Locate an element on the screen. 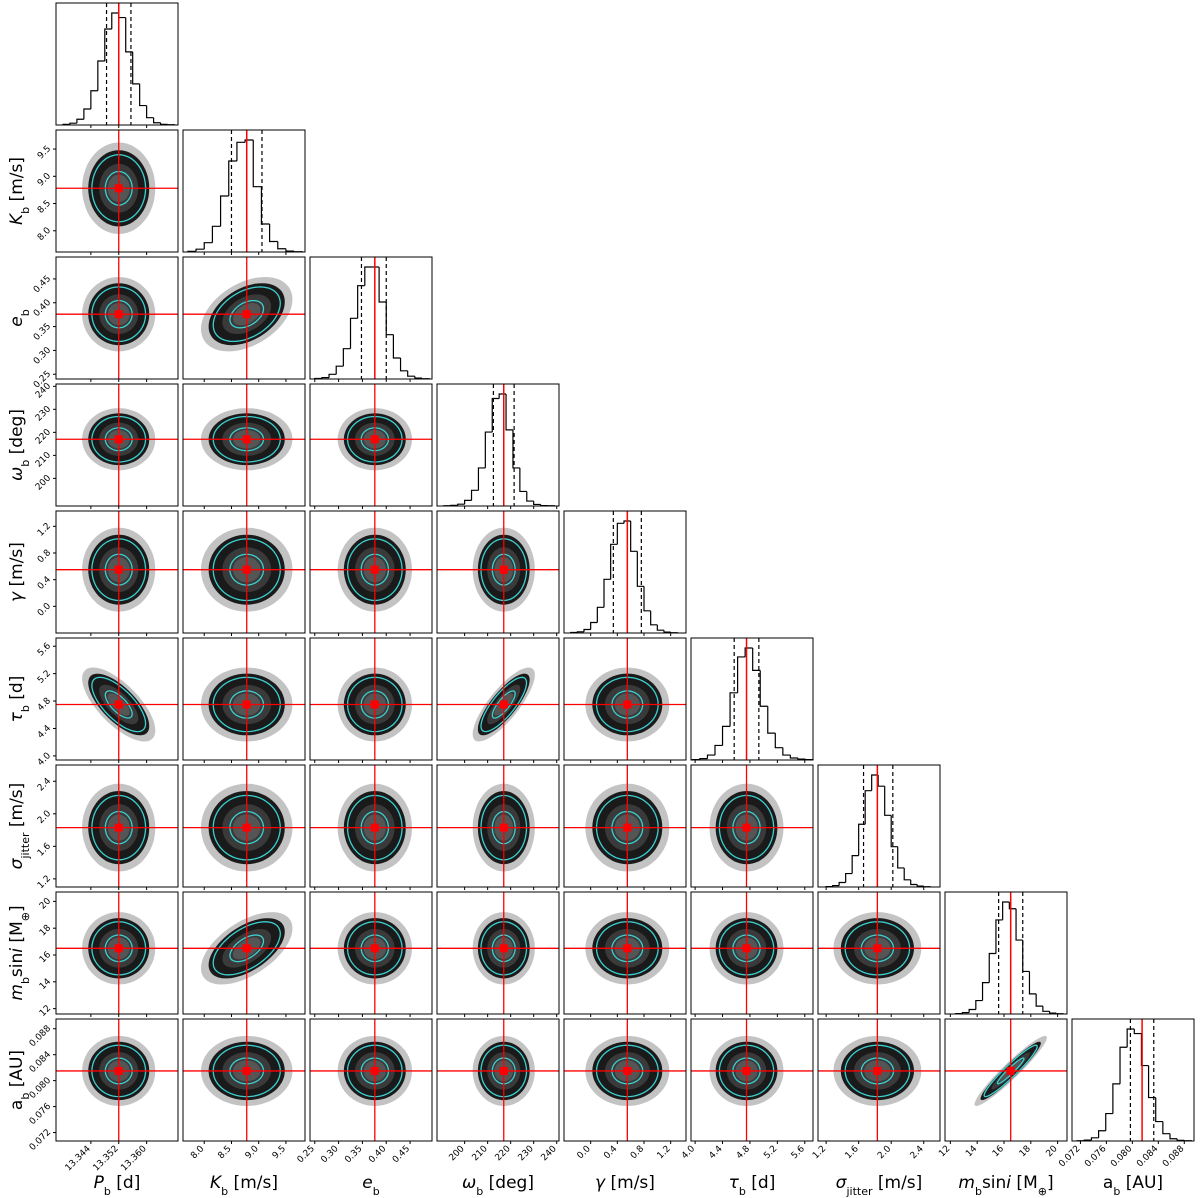 Image resolution: width=1200 pixels, height=1198 pixels. label-part: i is located at coordinates (17, 950).